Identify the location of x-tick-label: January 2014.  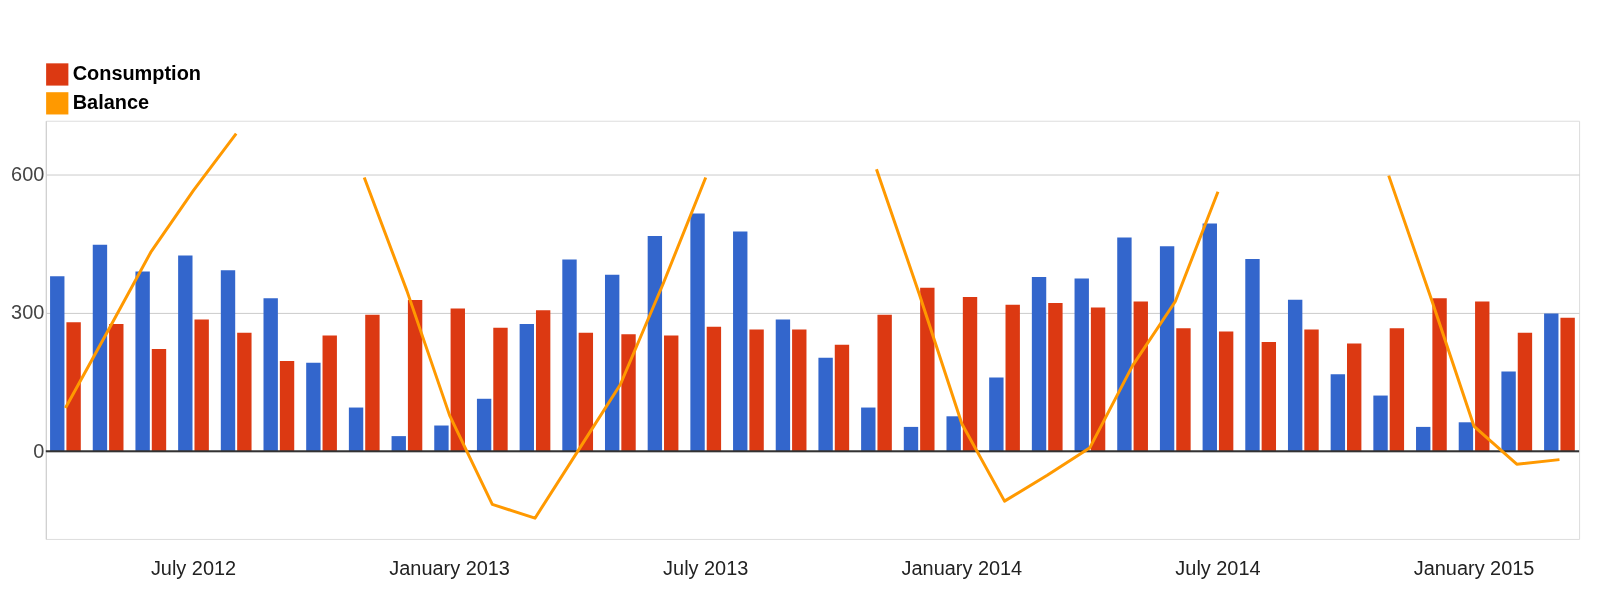
(962, 568).